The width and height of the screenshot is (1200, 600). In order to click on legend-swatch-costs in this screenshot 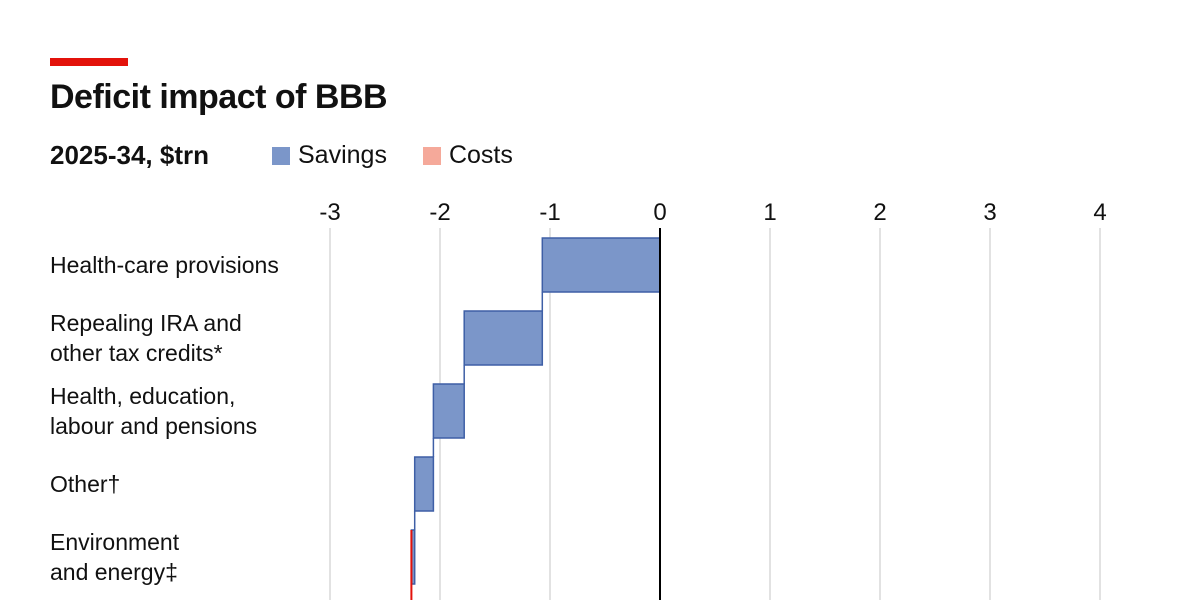, I will do `click(431, 155)`.